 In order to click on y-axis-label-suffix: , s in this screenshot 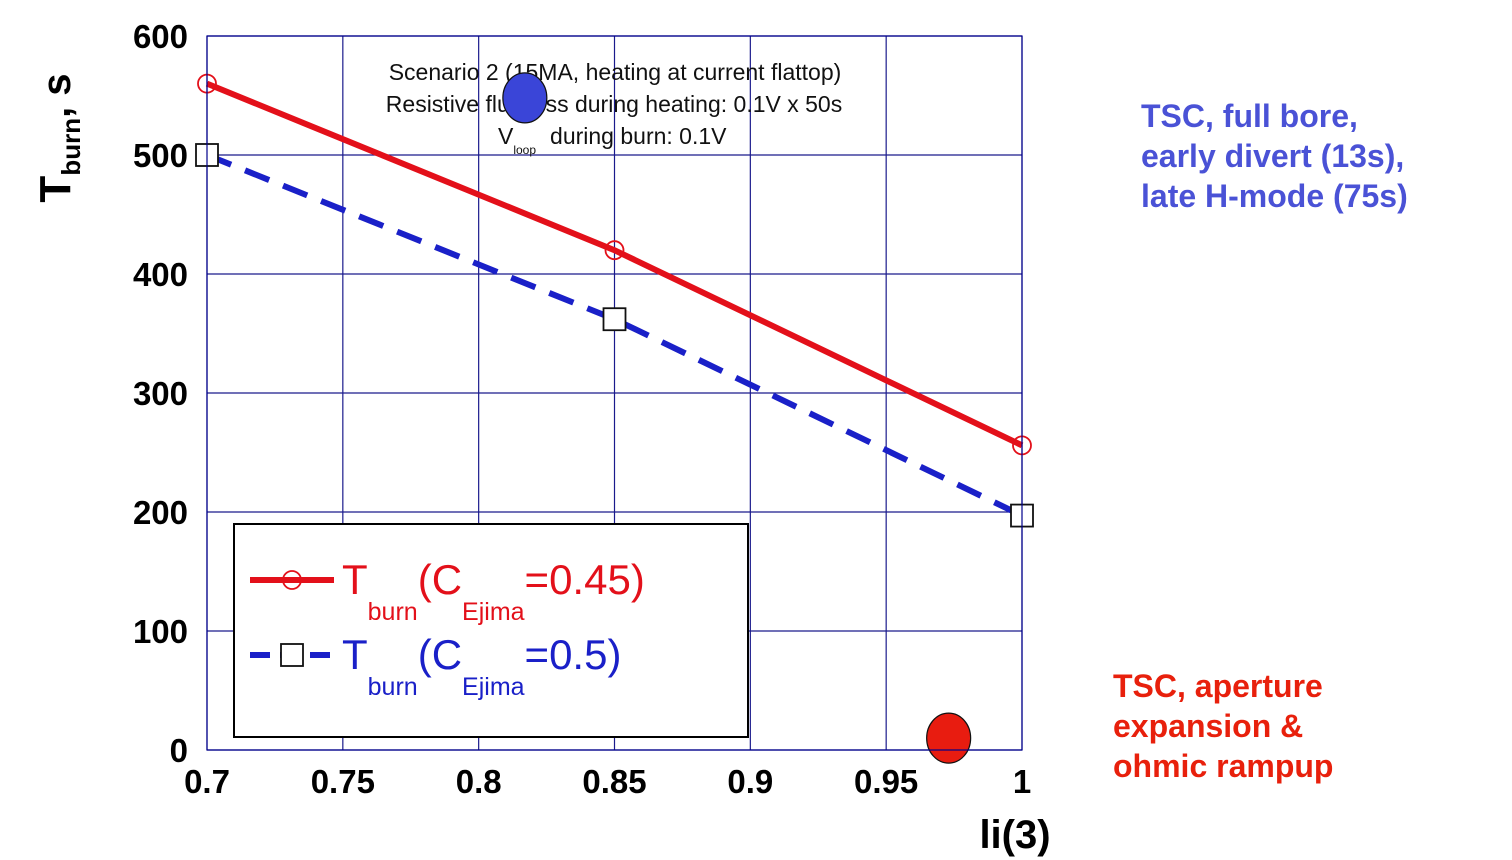, I will do `click(57, 95)`.